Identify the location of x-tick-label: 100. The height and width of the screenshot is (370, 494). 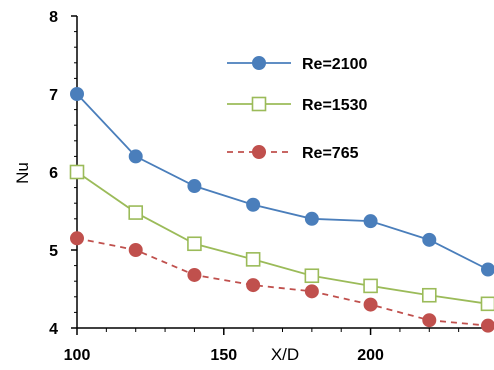
(77, 355).